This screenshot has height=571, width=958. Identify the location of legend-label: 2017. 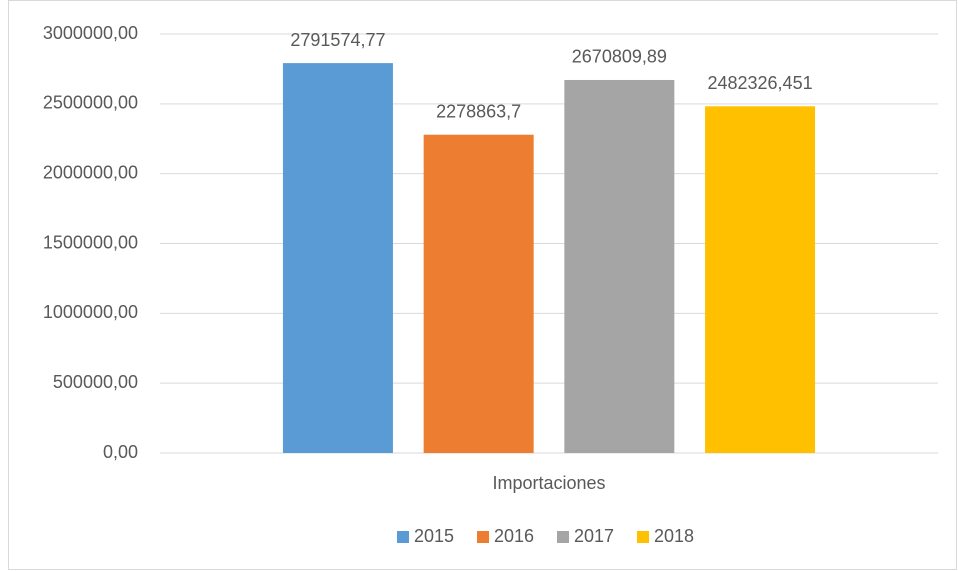
(594, 536).